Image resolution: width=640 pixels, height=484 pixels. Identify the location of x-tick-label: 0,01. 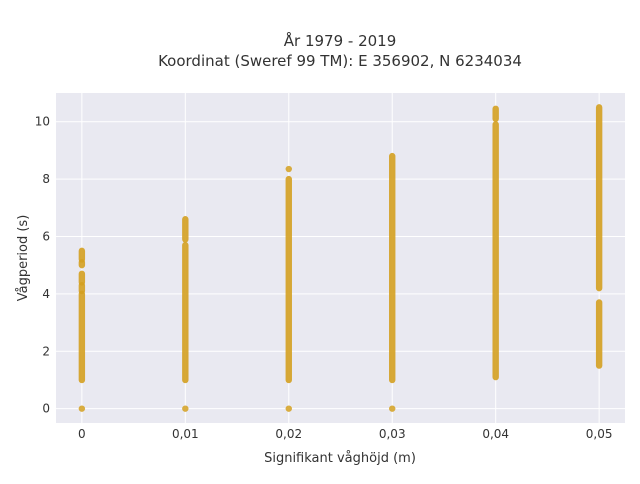
(185, 434).